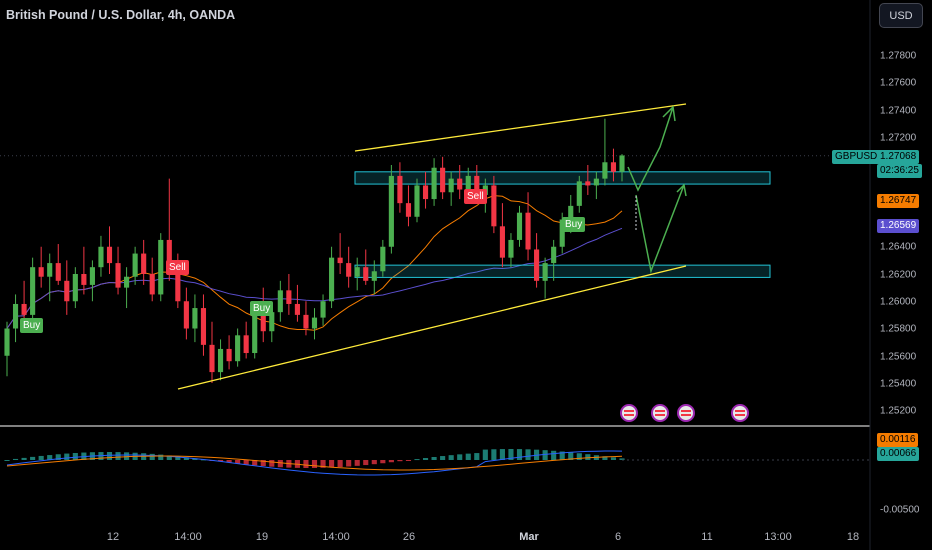  What do you see at coordinates (314, 463) in the screenshot?
I see `macd-line` at bounding box center [314, 463].